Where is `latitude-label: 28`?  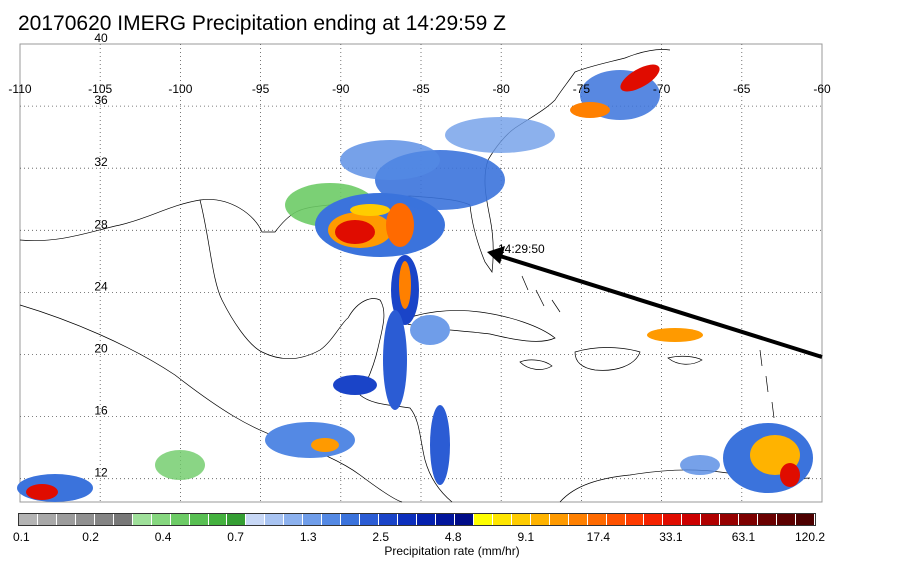
latitude-label: 28 is located at coordinates (101, 224).